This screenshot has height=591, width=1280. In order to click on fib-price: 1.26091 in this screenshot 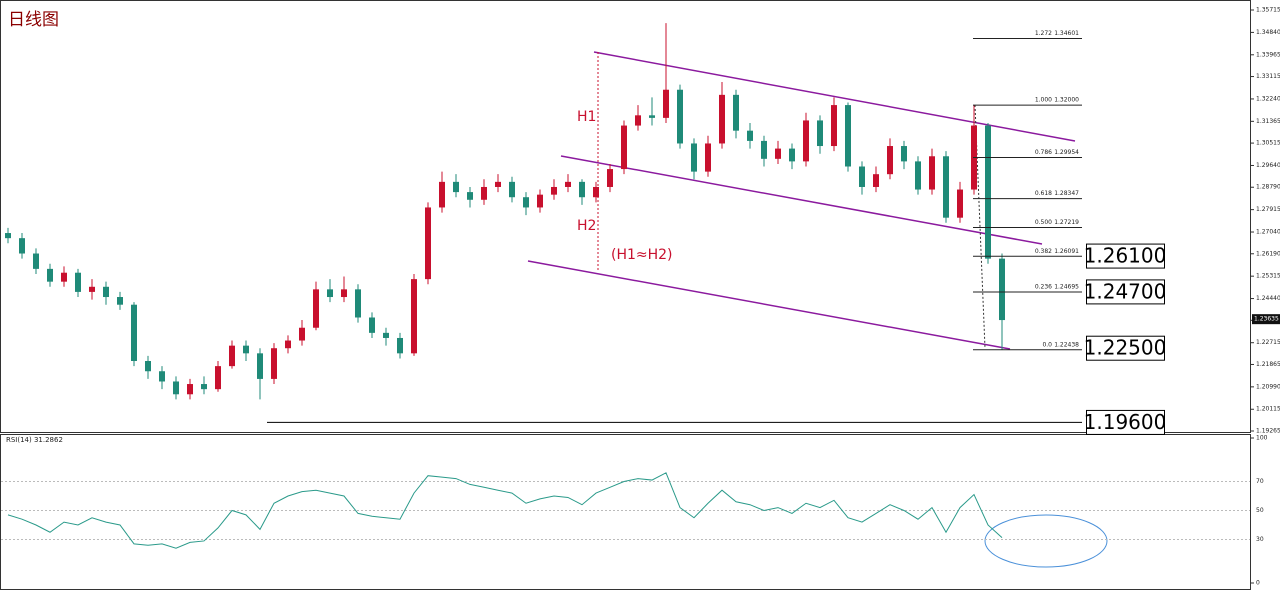, I will do `click(1066, 251)`.